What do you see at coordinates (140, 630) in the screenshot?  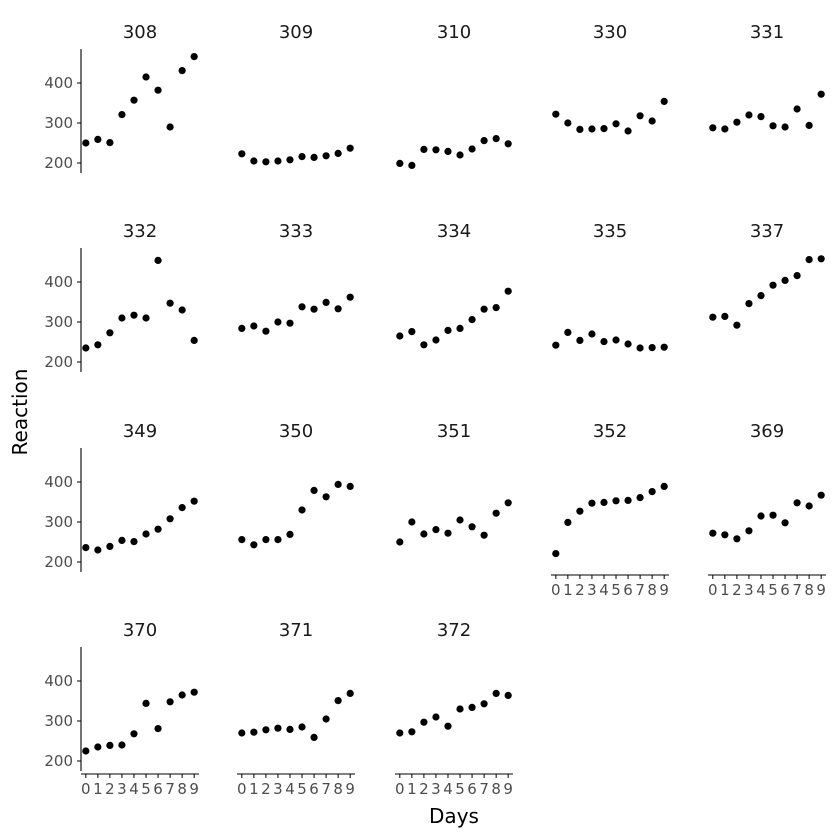 I see `panel-title: 370` at bounding box center [140, 630].